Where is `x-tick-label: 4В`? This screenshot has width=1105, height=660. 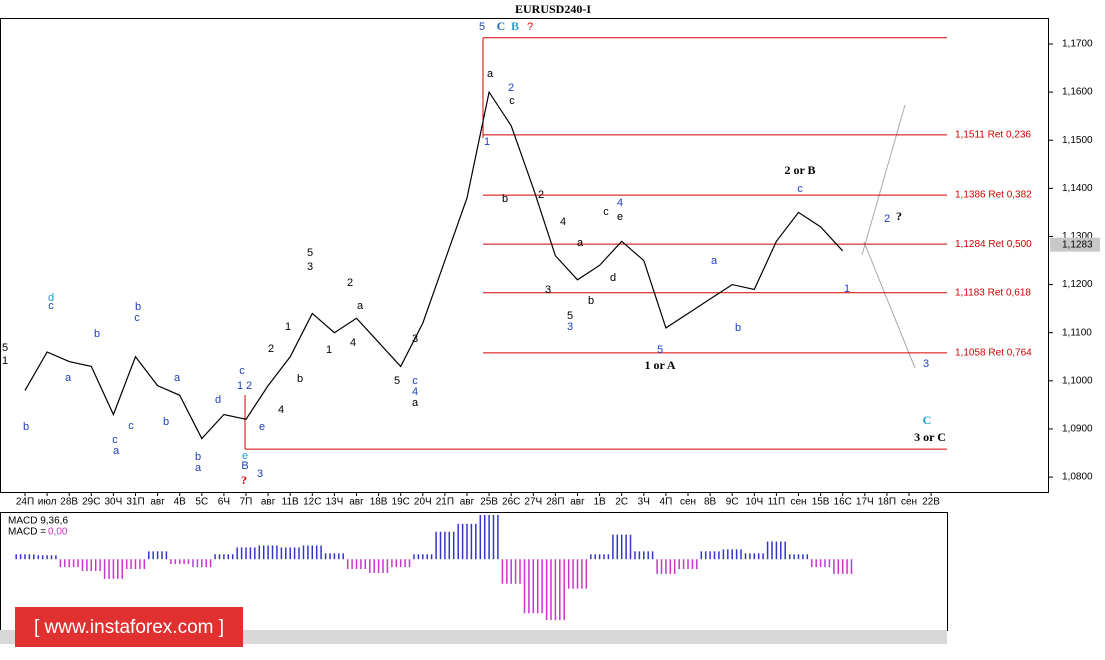
x-tick-label: 4В is located at coordinates (180, 502).